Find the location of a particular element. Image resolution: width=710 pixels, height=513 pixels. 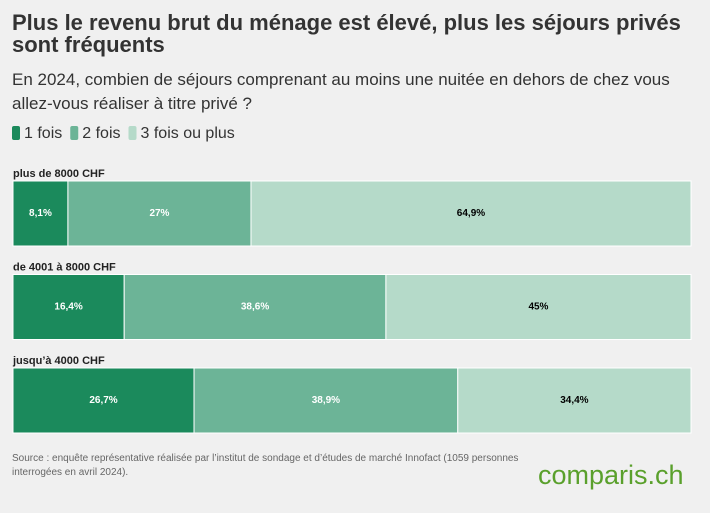

value-label: 38,9% is located at coordinates (326, 400).